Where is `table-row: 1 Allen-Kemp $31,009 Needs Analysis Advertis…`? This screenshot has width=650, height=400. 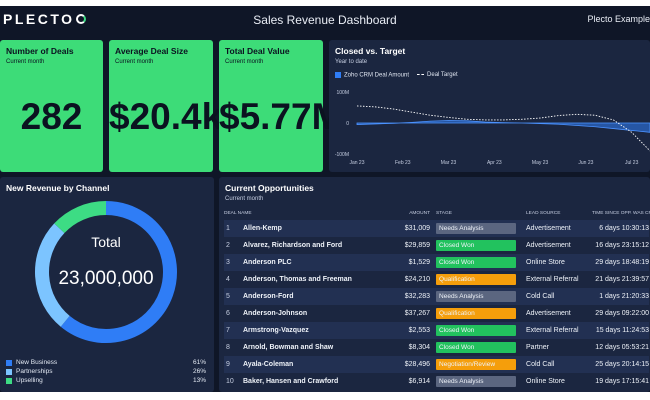 table-row: 1 Allen-Kemp $31,009 Needs Analysis Advertis… is located at coordinates (437, 228).